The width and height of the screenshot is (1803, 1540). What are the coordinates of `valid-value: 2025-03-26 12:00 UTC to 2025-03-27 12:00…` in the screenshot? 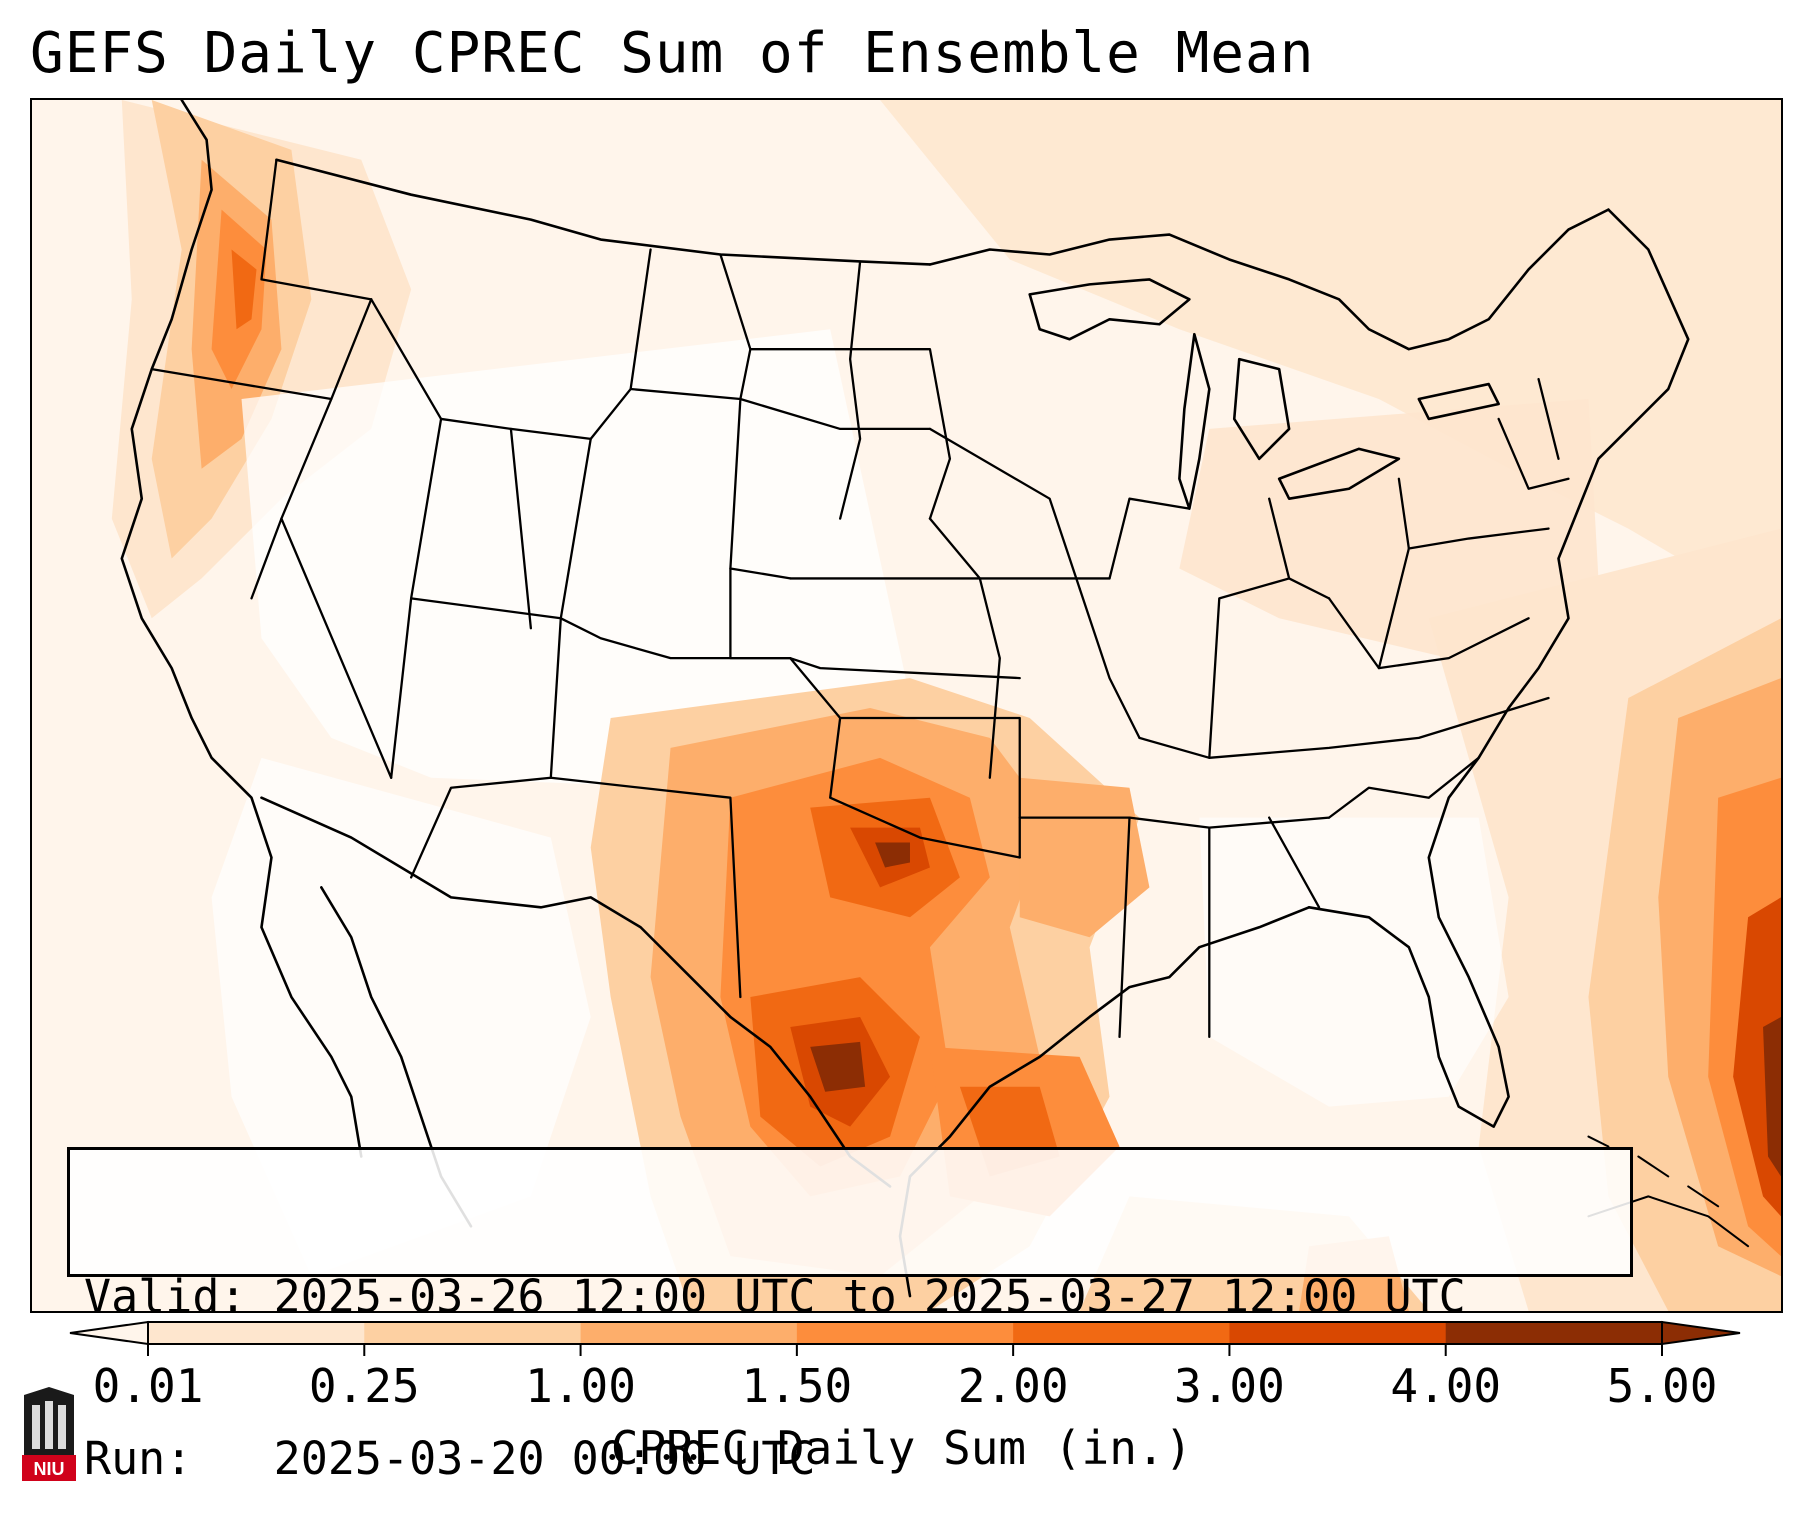 It's located at (869, 1296).